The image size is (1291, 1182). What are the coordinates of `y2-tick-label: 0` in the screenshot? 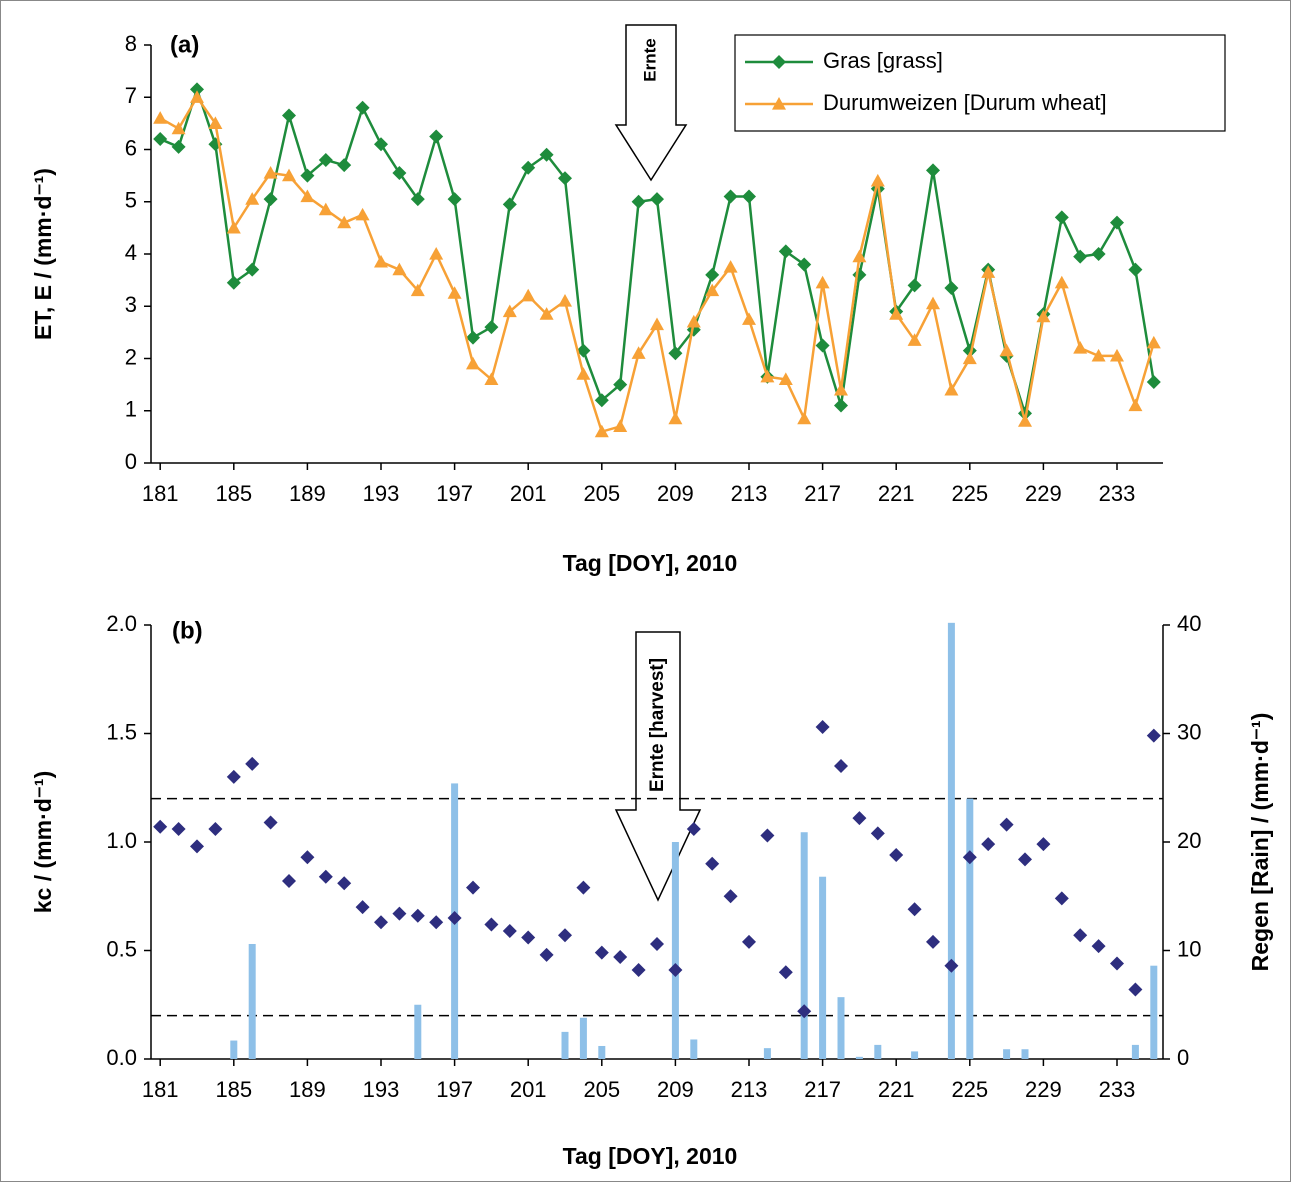 It's located at (1183, 1057).